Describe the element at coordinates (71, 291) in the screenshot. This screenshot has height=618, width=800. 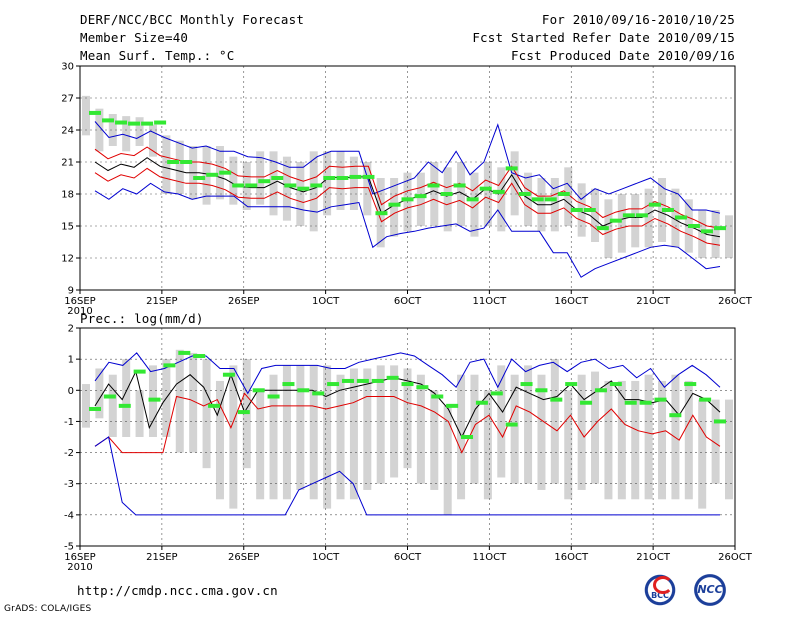
I see `panel1-ytick-label: 9` at that location.